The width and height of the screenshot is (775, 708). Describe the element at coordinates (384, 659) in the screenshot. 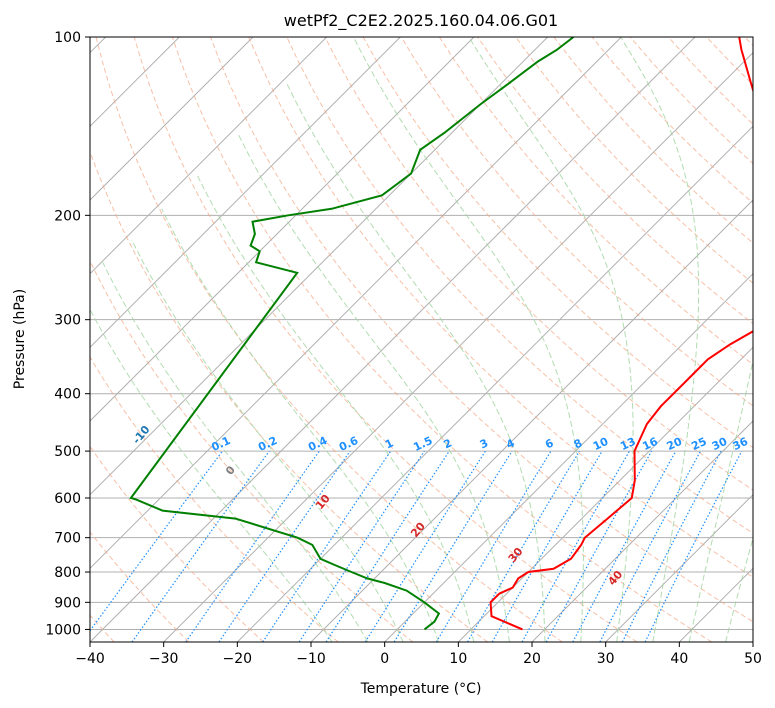

I see `x-tick-label: 0` at that location.